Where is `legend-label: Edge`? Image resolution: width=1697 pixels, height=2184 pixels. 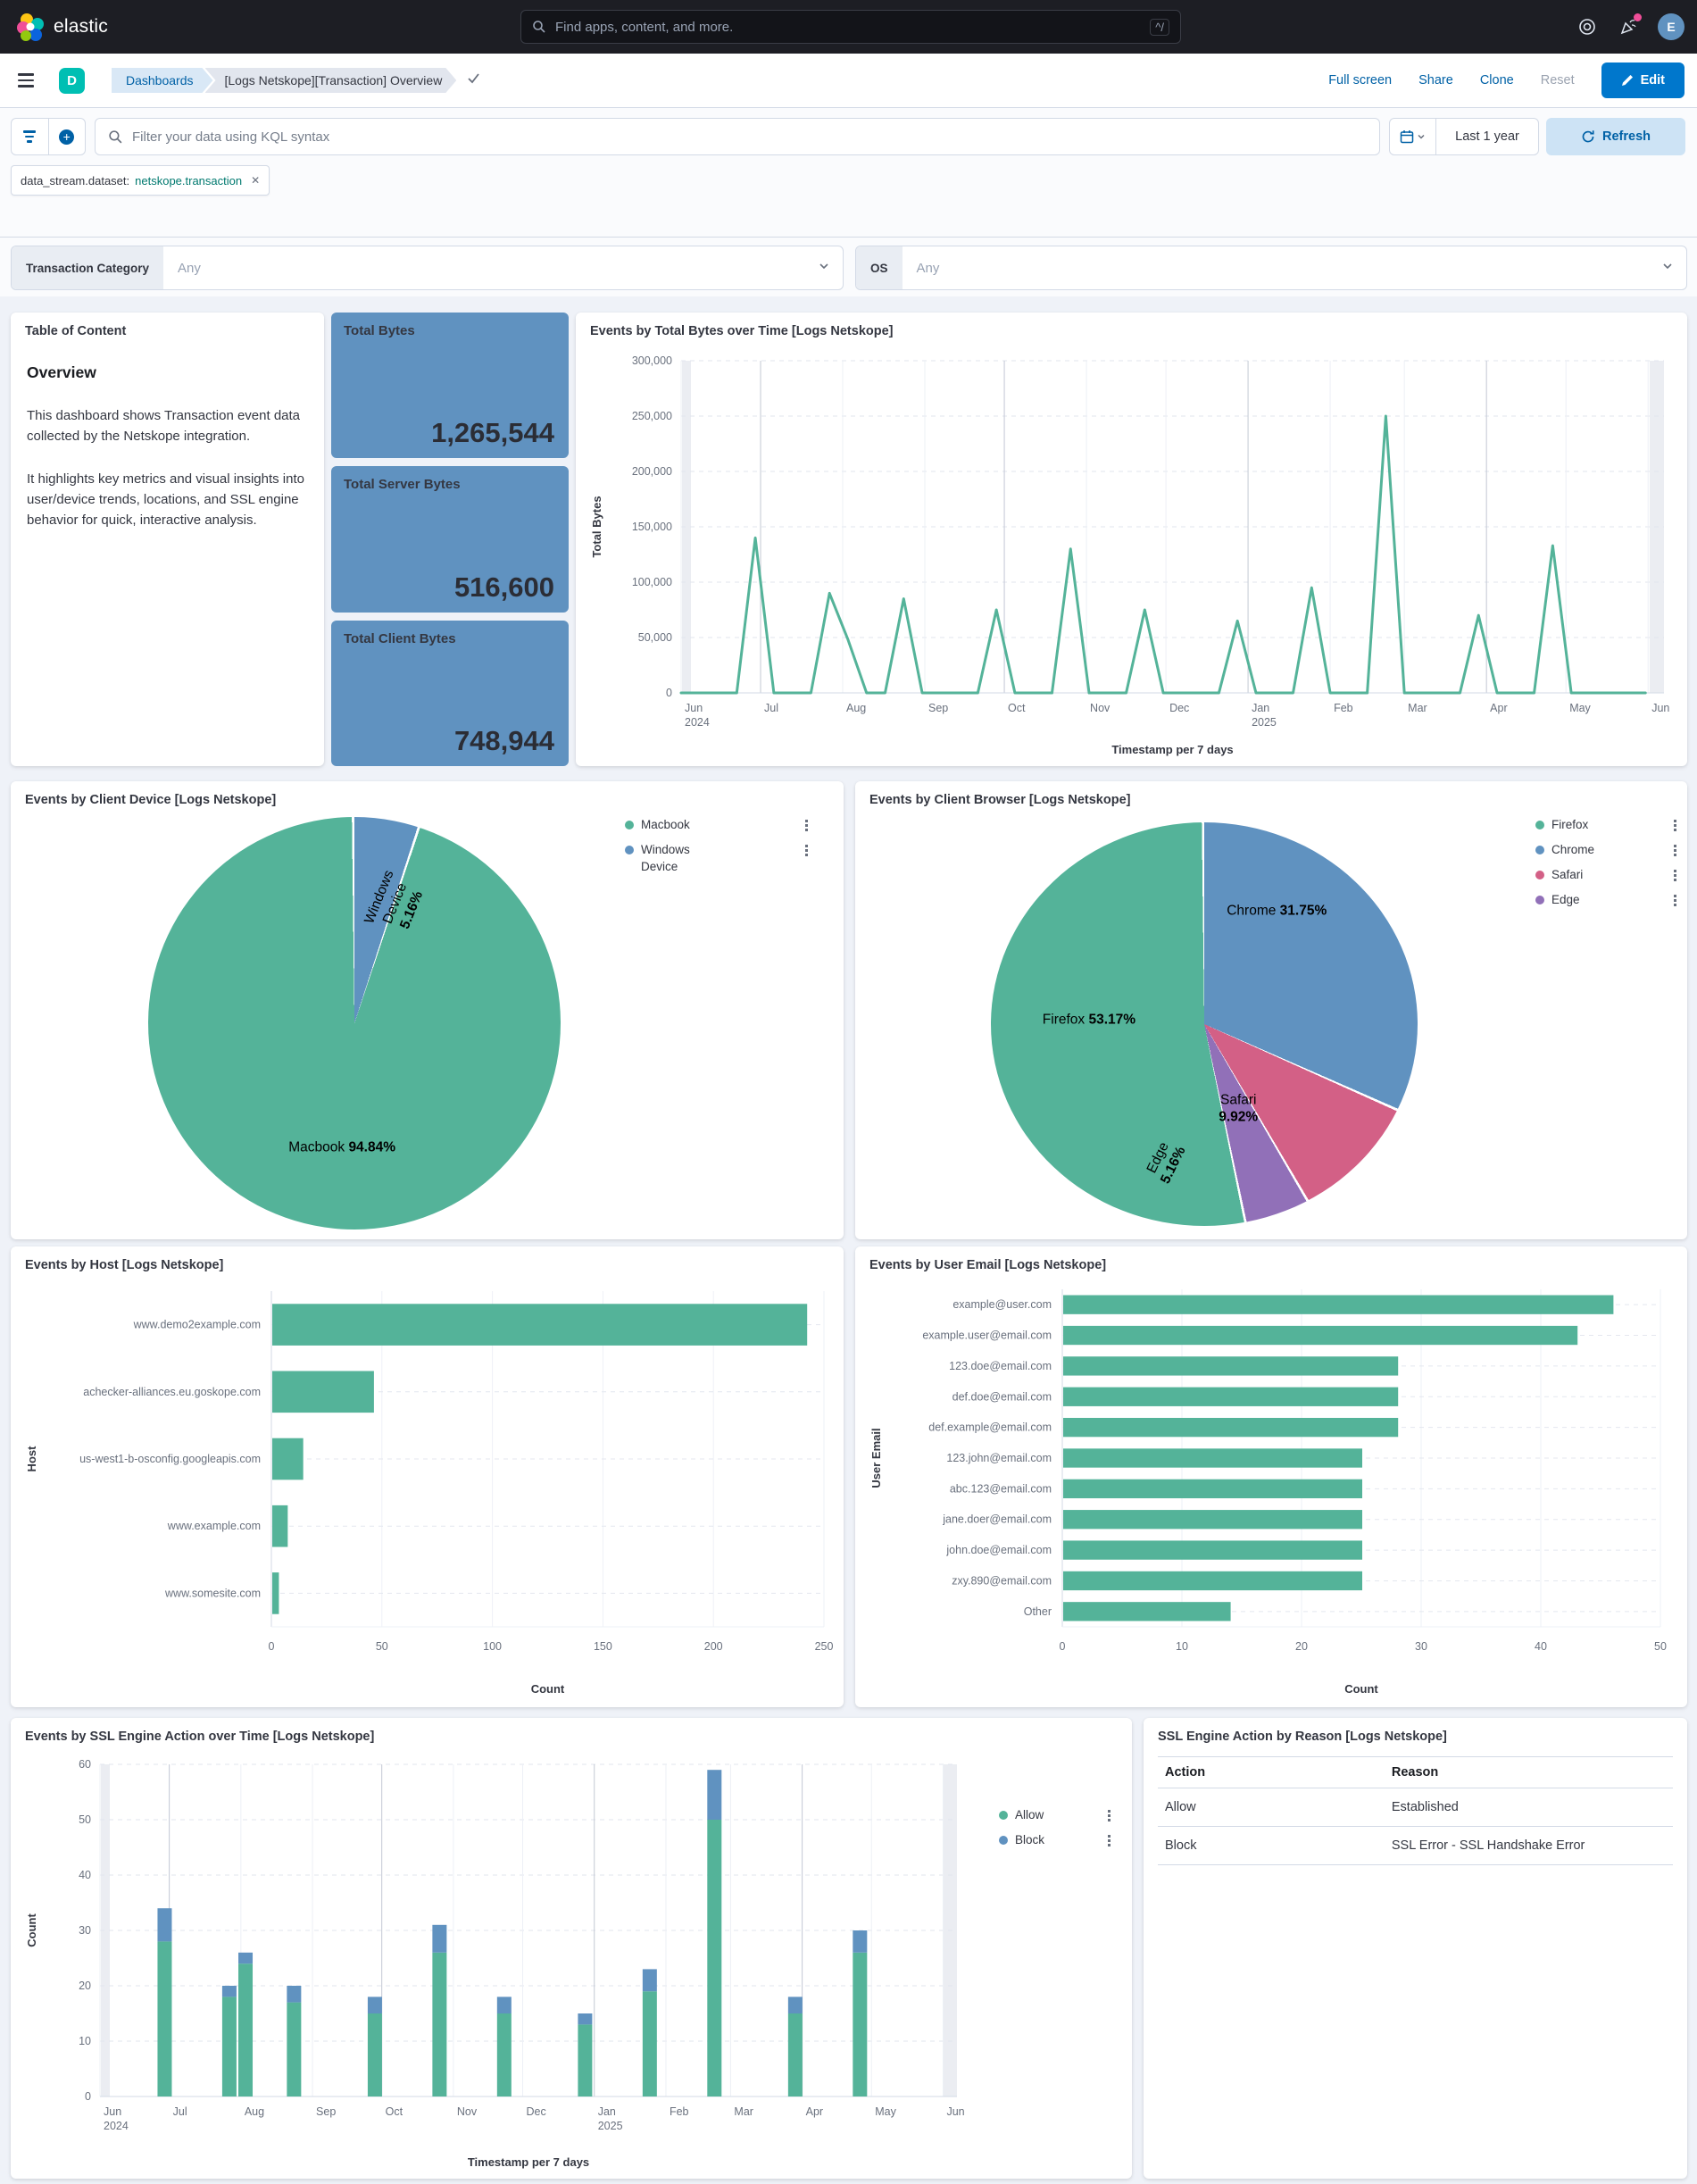 legend-label: Edge is located at coordinates (1565, 899).